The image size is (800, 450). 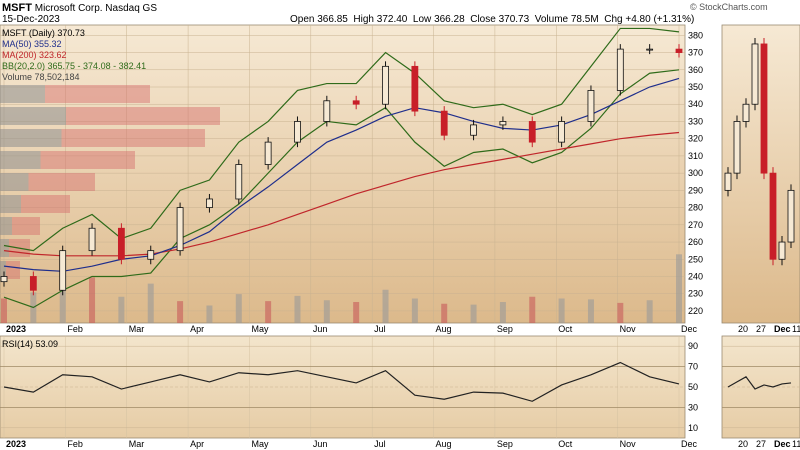 I want to click on x-tick-label: Oct, so click(x=565, y=444).